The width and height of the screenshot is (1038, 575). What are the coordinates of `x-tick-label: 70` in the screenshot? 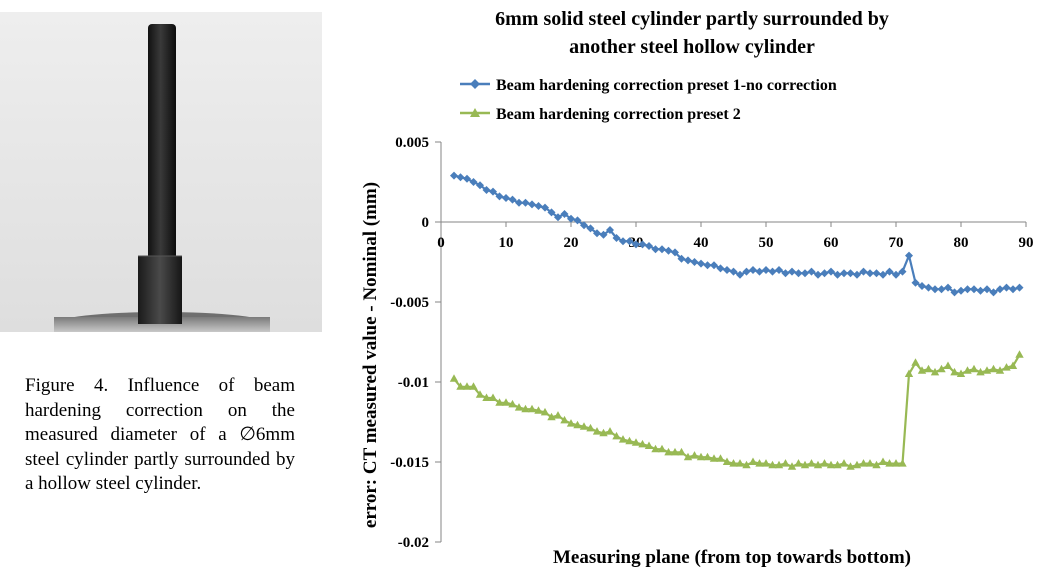 It's located at (896, 243).